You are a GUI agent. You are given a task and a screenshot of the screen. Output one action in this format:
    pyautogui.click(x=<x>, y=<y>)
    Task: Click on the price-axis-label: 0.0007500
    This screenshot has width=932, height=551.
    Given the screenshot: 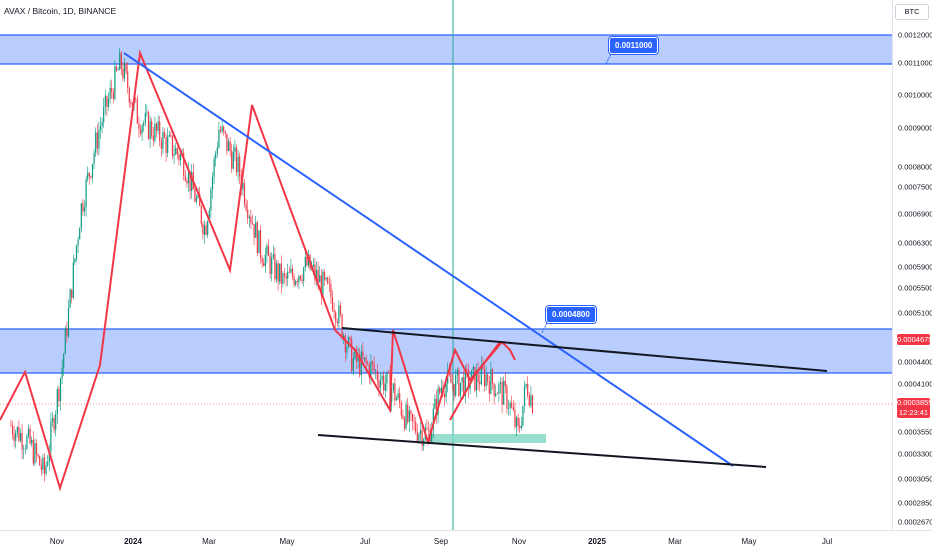 What is the action you would take?
    pyautogui.click(x=915, y=187)
    